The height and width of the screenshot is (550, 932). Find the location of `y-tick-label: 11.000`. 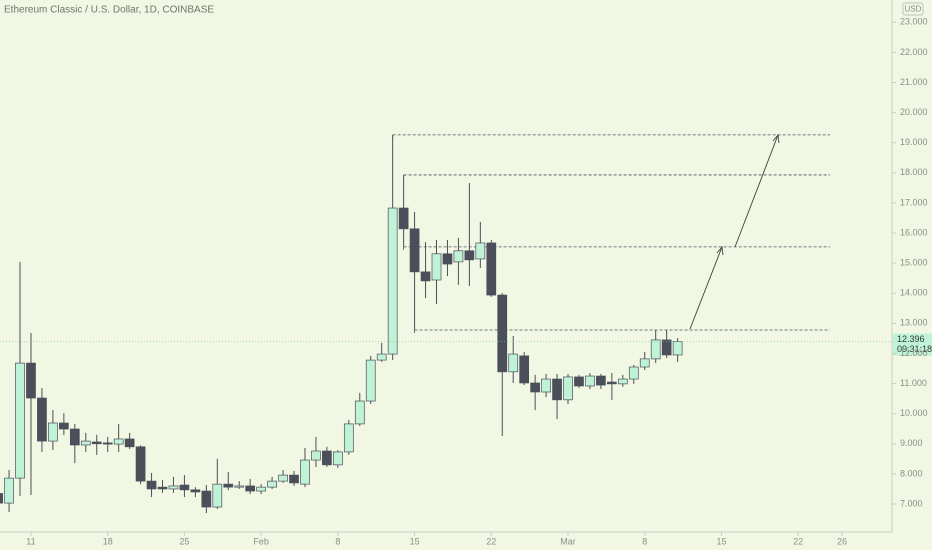

y-tick-label: 11.000 is located at coordinates (913, 383).